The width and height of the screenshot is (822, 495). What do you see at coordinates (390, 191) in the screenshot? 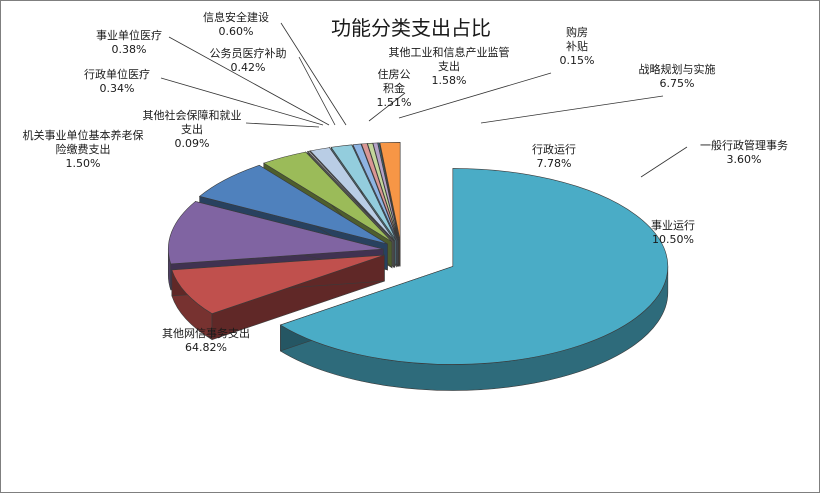
I see `slice-13-top` at bounding box center [390, 191].